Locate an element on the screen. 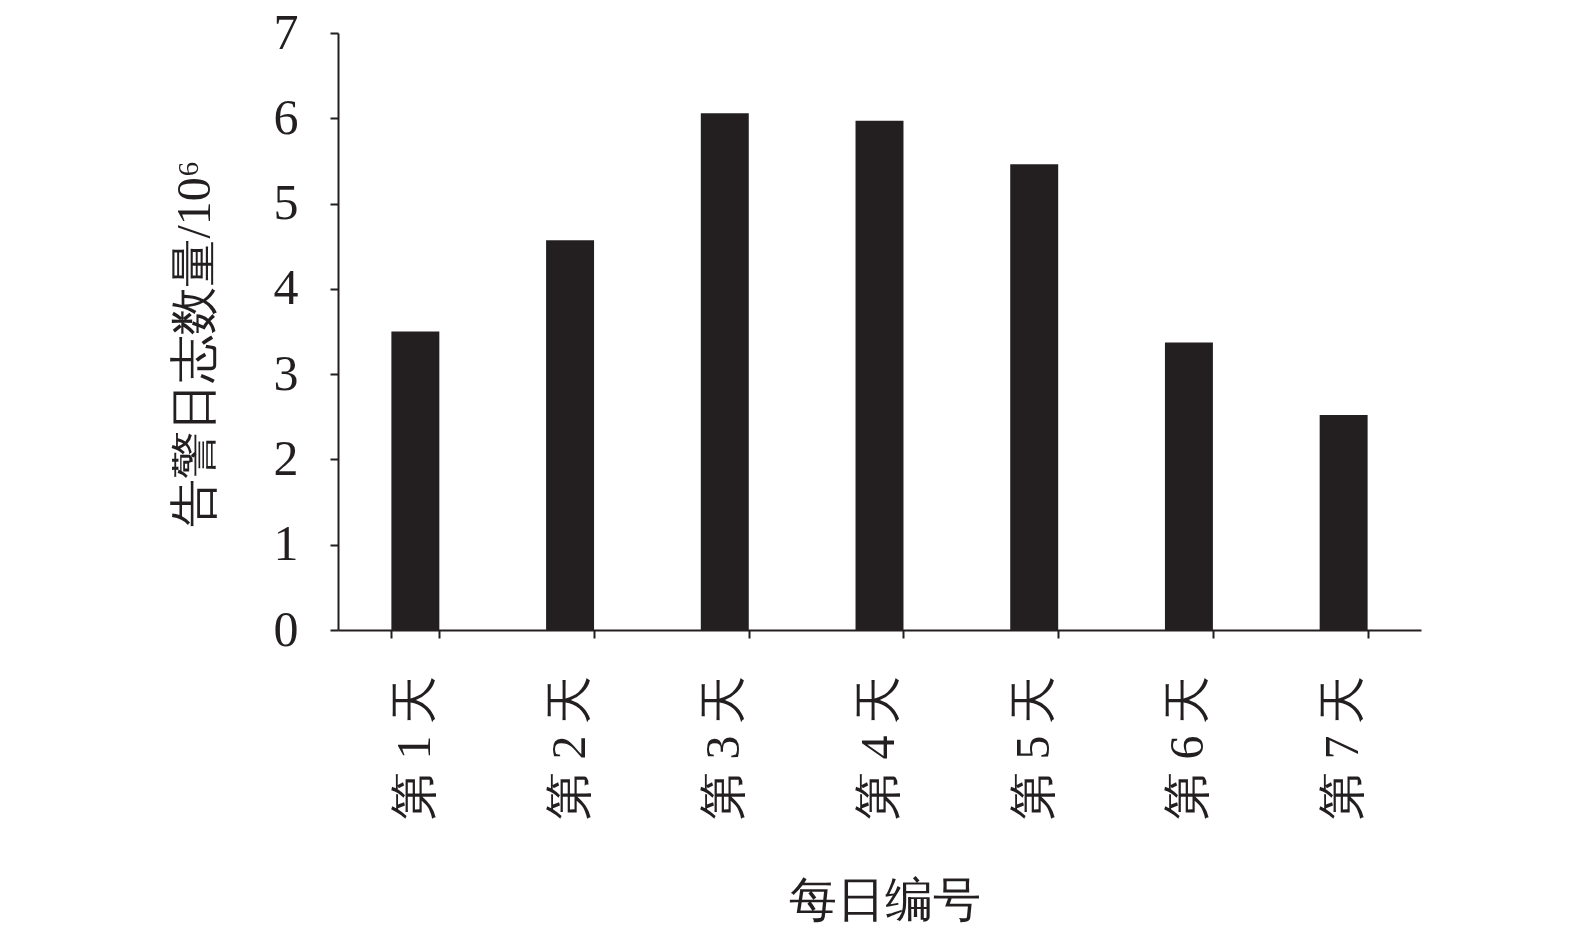  x-tick-label: 第 4 天 is located at coordinates (877, 747).